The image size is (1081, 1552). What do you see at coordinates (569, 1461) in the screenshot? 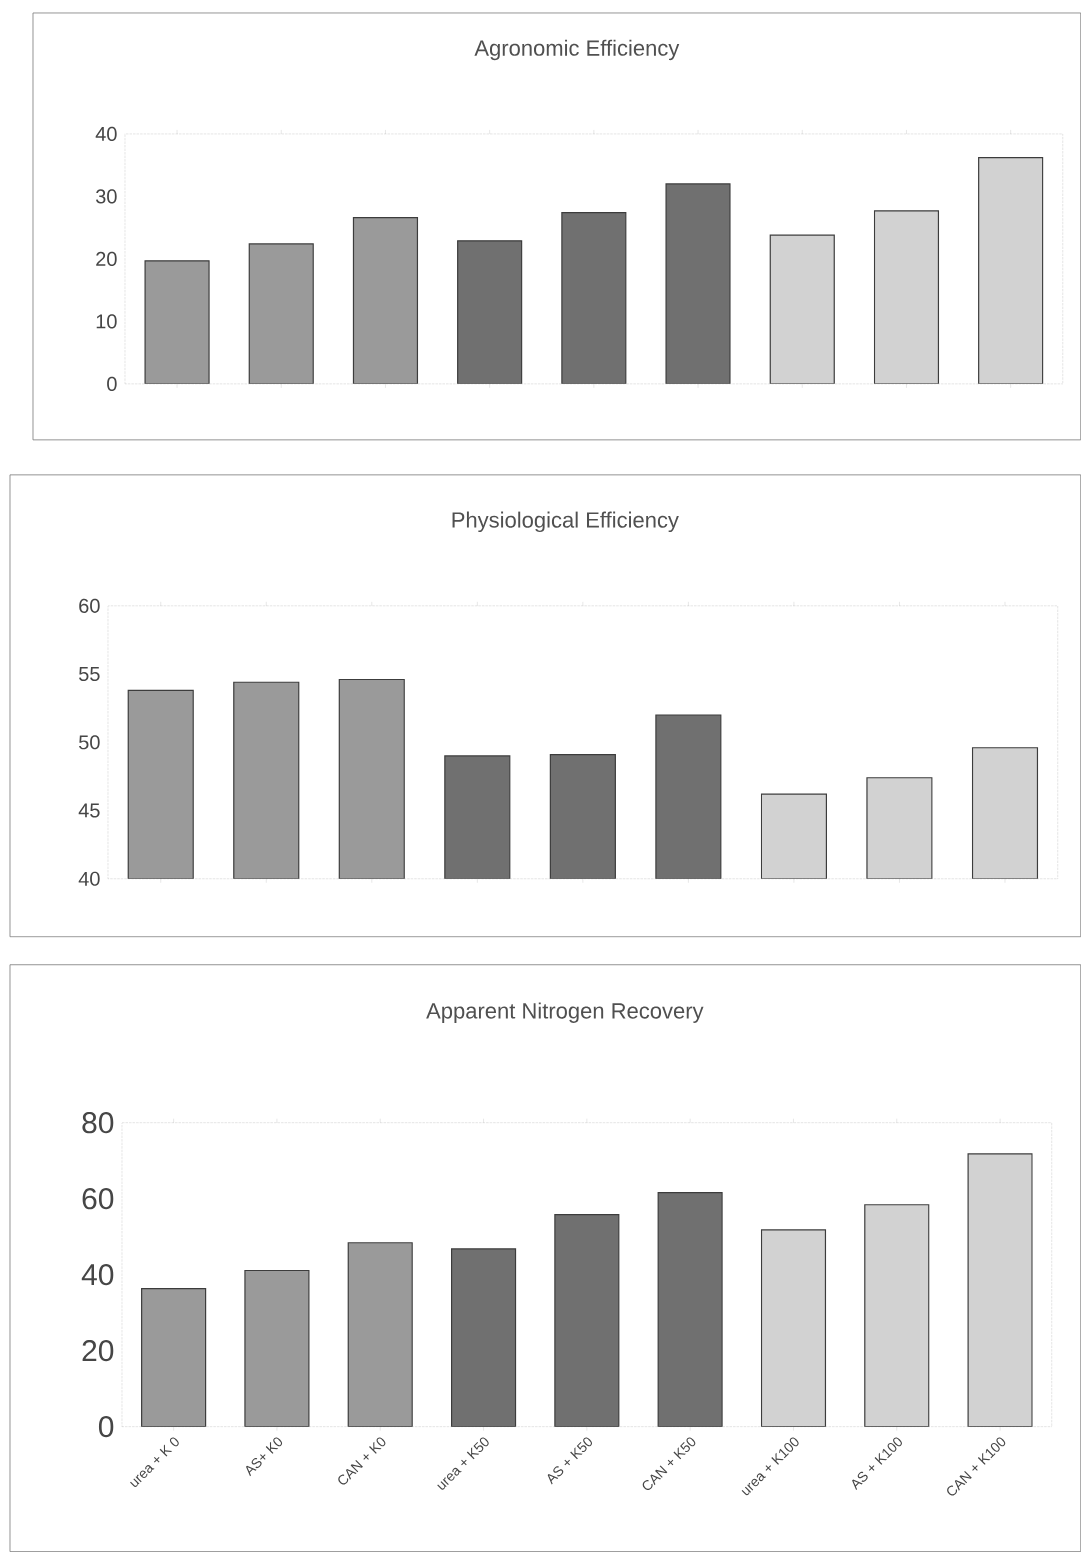
I see `x-tick-label: AS + K50` at bounding box center [569, 1461].